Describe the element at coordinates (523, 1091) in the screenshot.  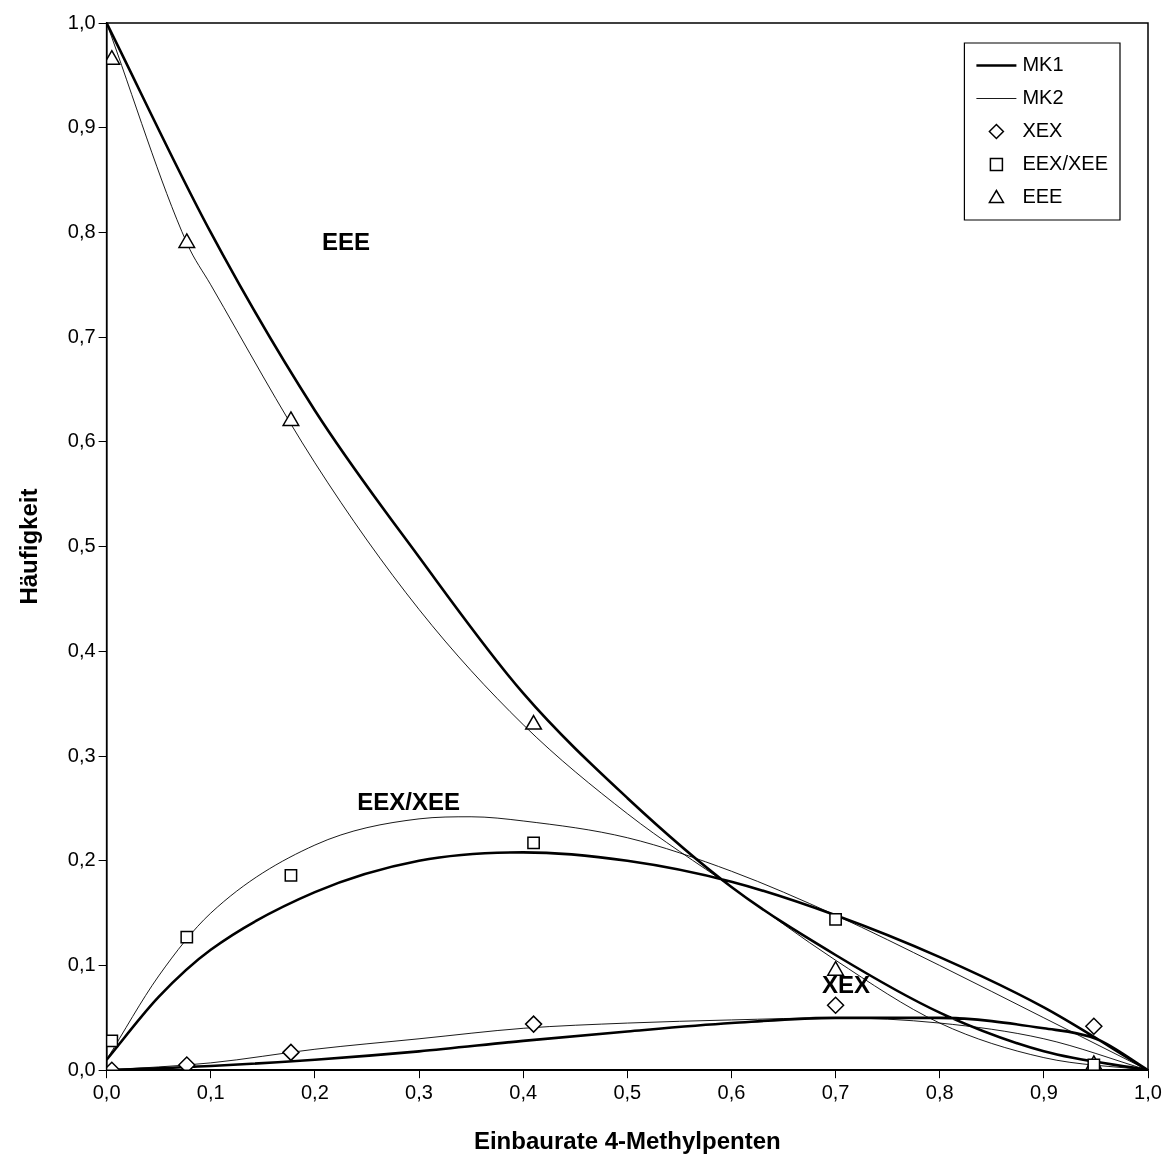
I see `x-tick-label: 0,4` at that location.